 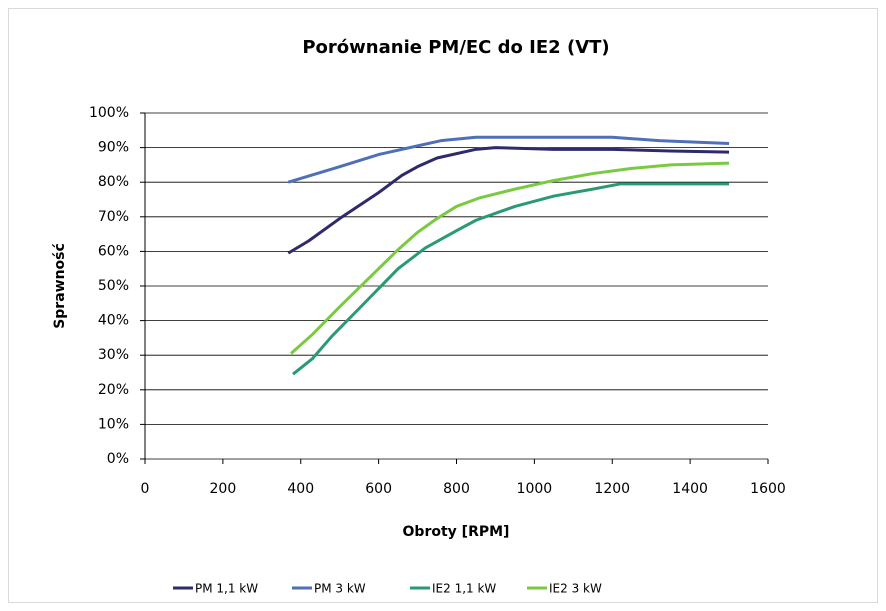 I want to click on x-tick-label: 200, so click(x=223, y=489).